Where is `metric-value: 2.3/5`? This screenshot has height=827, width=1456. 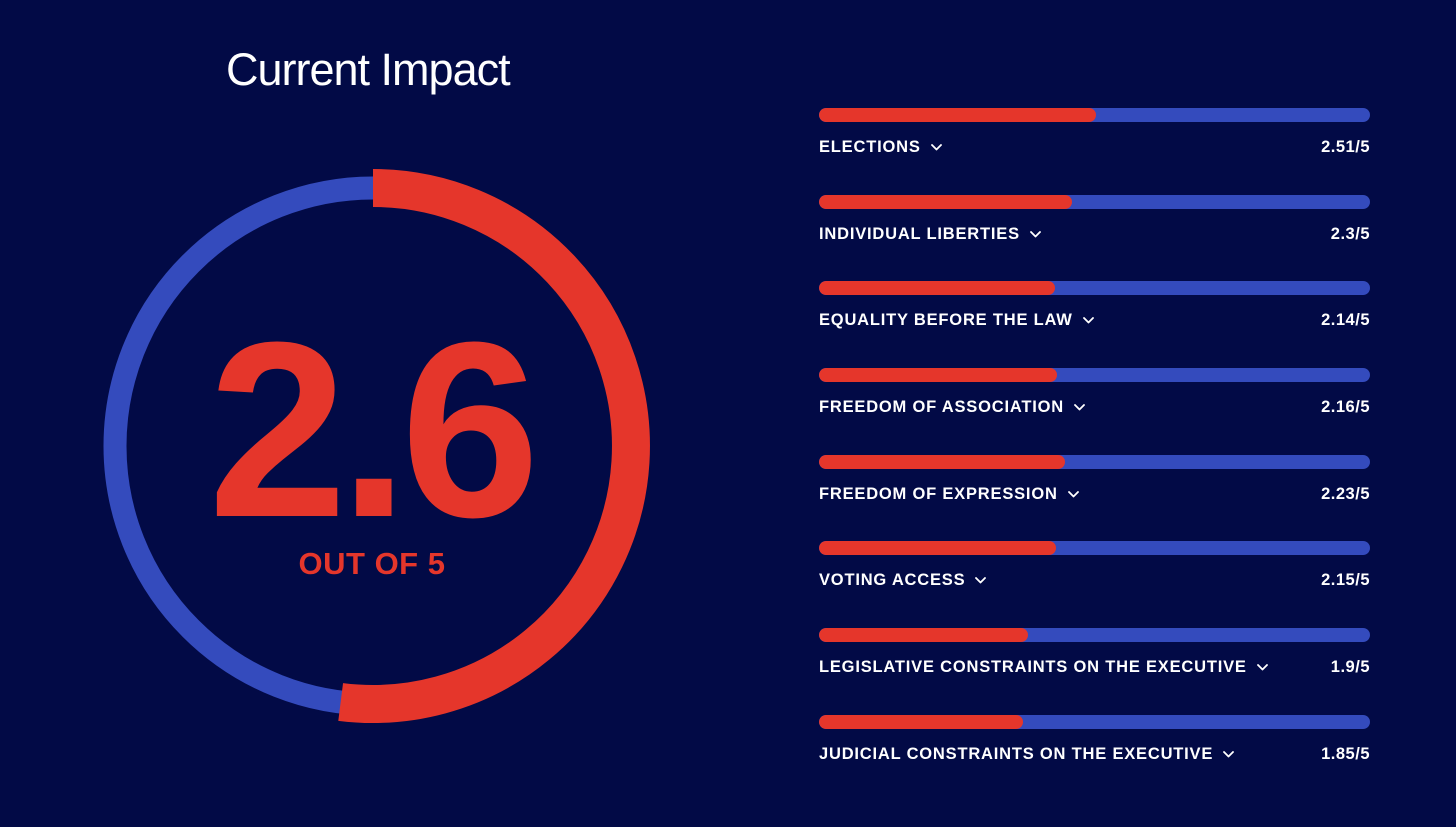
metric-value: 2.3/5 is located at coordinates (1350, 233).